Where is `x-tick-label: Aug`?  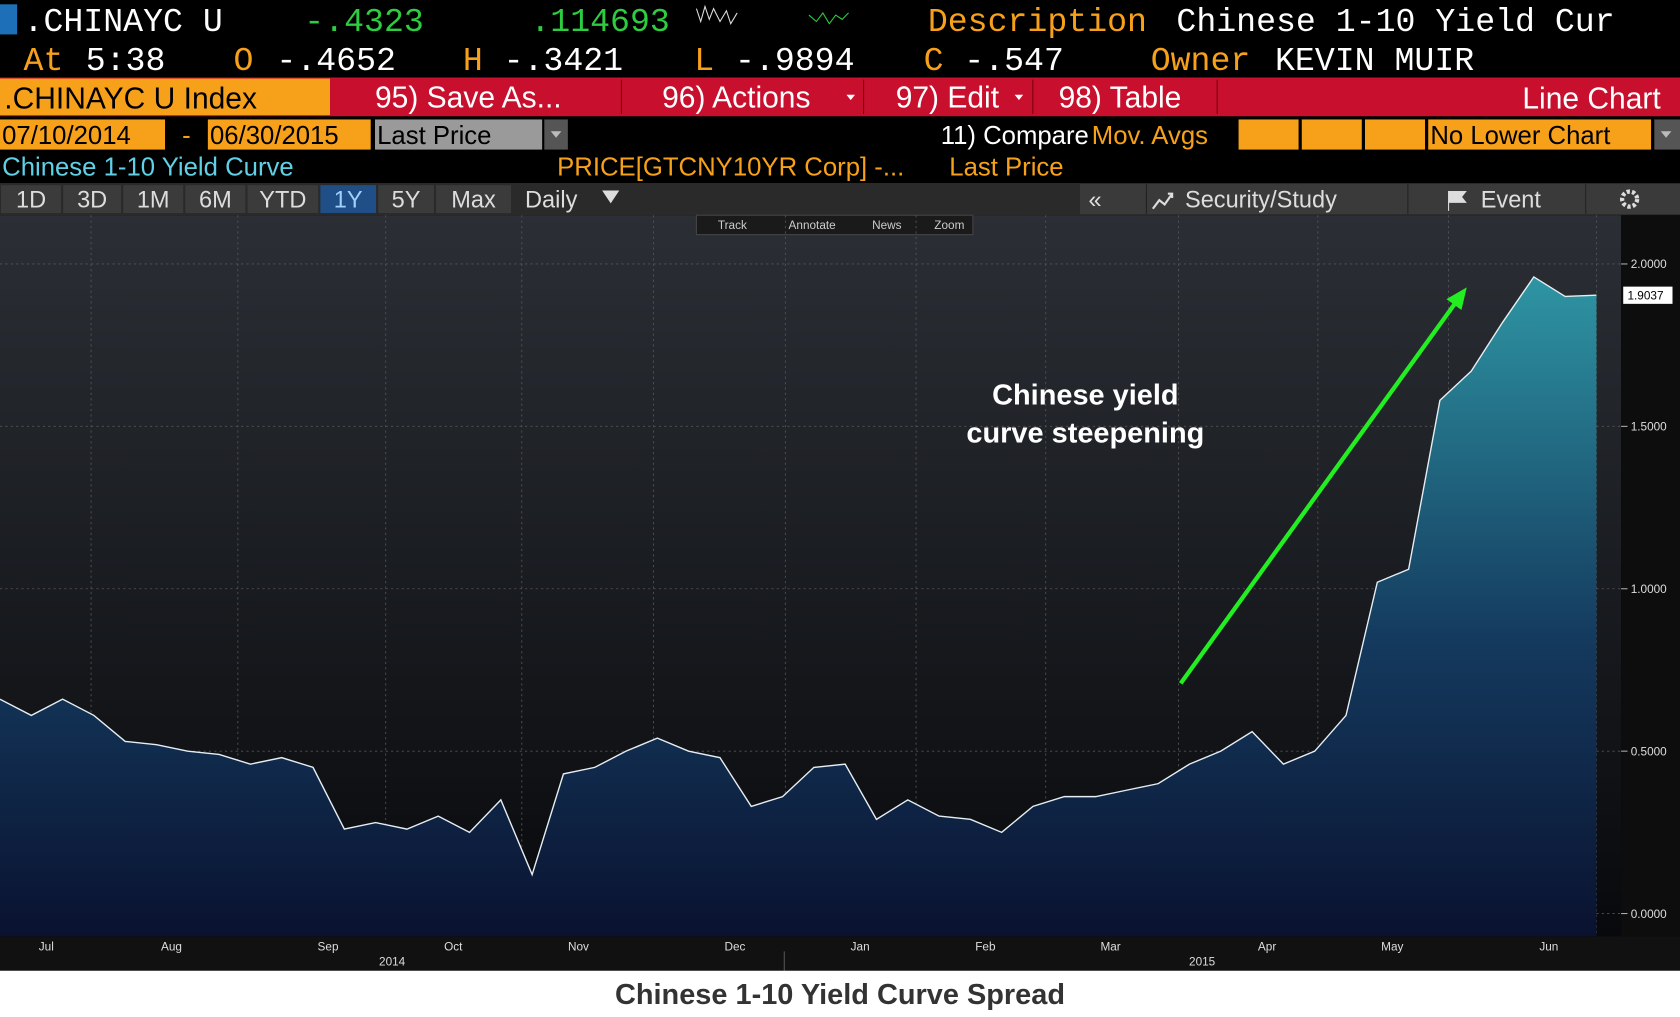 x-tick-label: Aug is located at coordinates (171, 946).